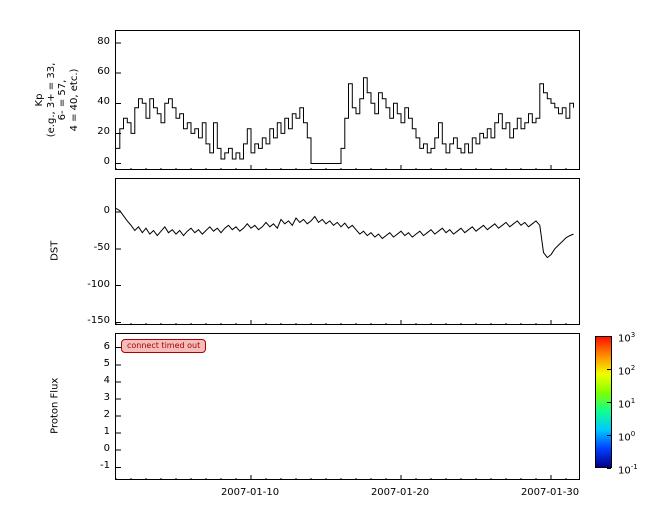  Describe the element at coordinates (106, 363) in the screenshot. I see `y-tick-label: 5` at that location.